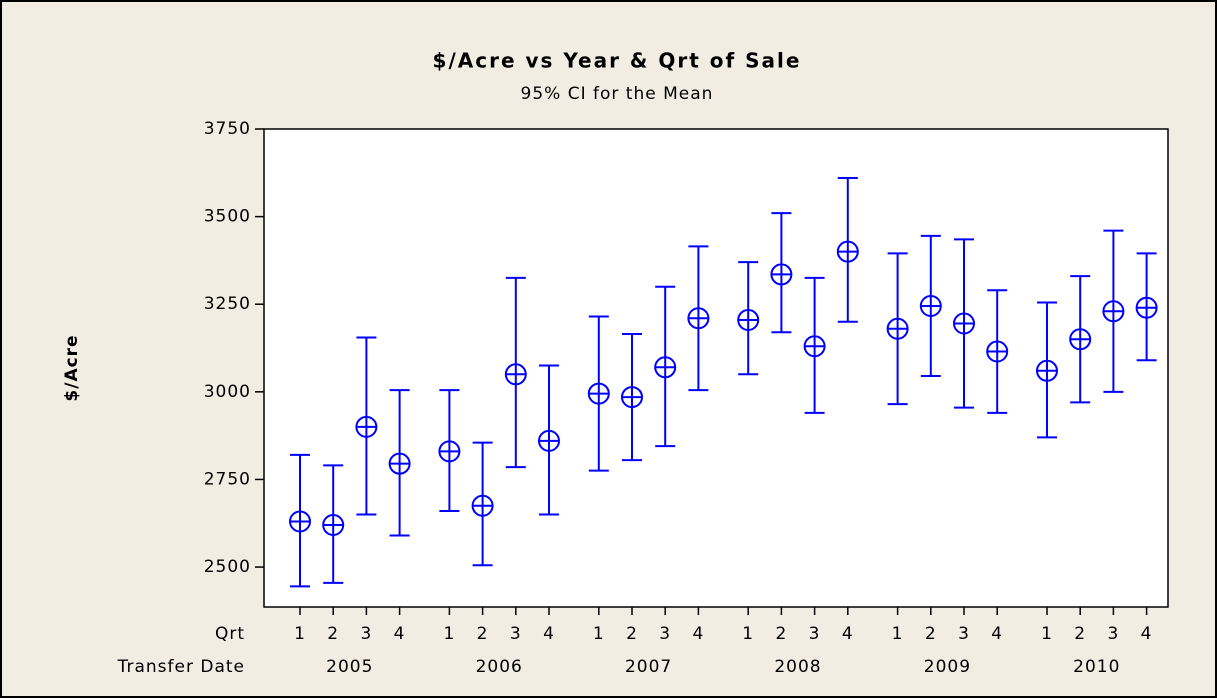 The width and height of the screenshot is (1217, 698). I want to click on group-label: 2006, so click(499, 667).